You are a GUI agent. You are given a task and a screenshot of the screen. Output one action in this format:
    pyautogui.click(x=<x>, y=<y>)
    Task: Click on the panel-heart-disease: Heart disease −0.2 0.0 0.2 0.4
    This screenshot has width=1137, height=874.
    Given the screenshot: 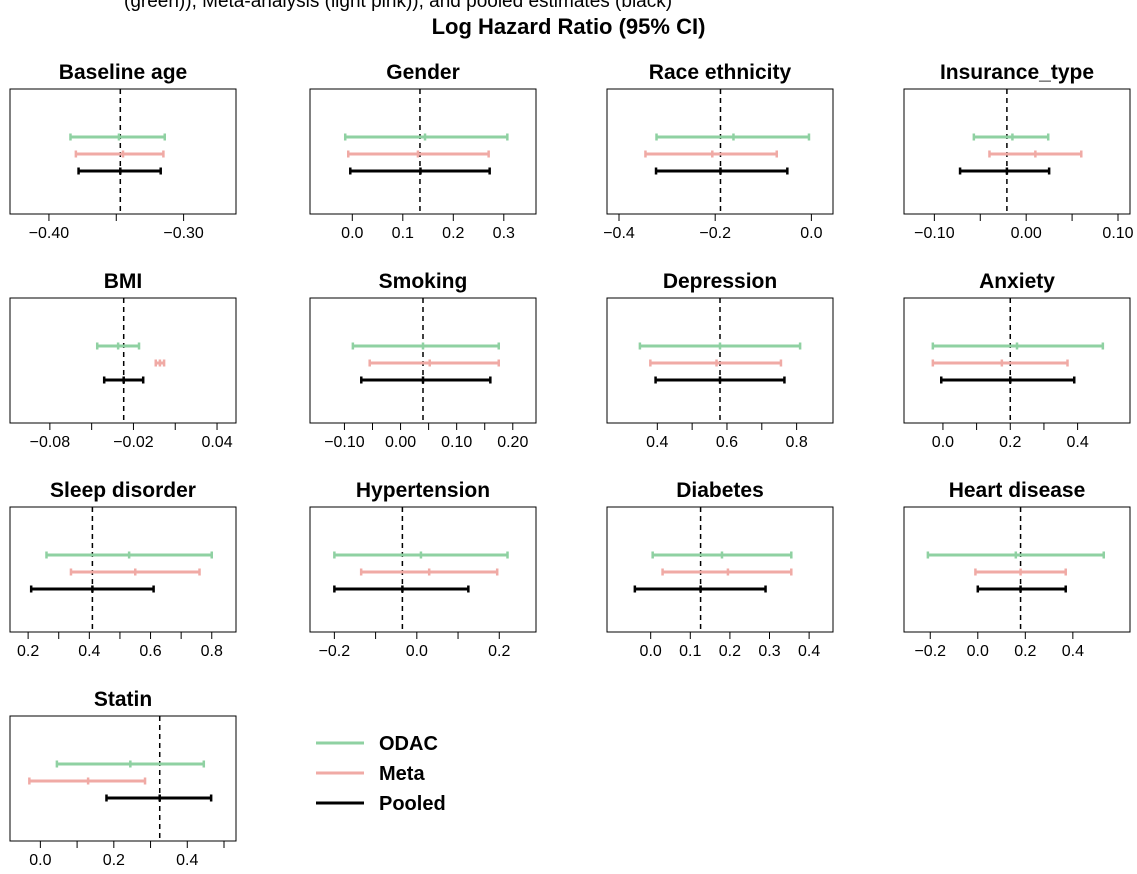 What is the action you would take?
    pyautogui.click(x=1017, y=569)
    